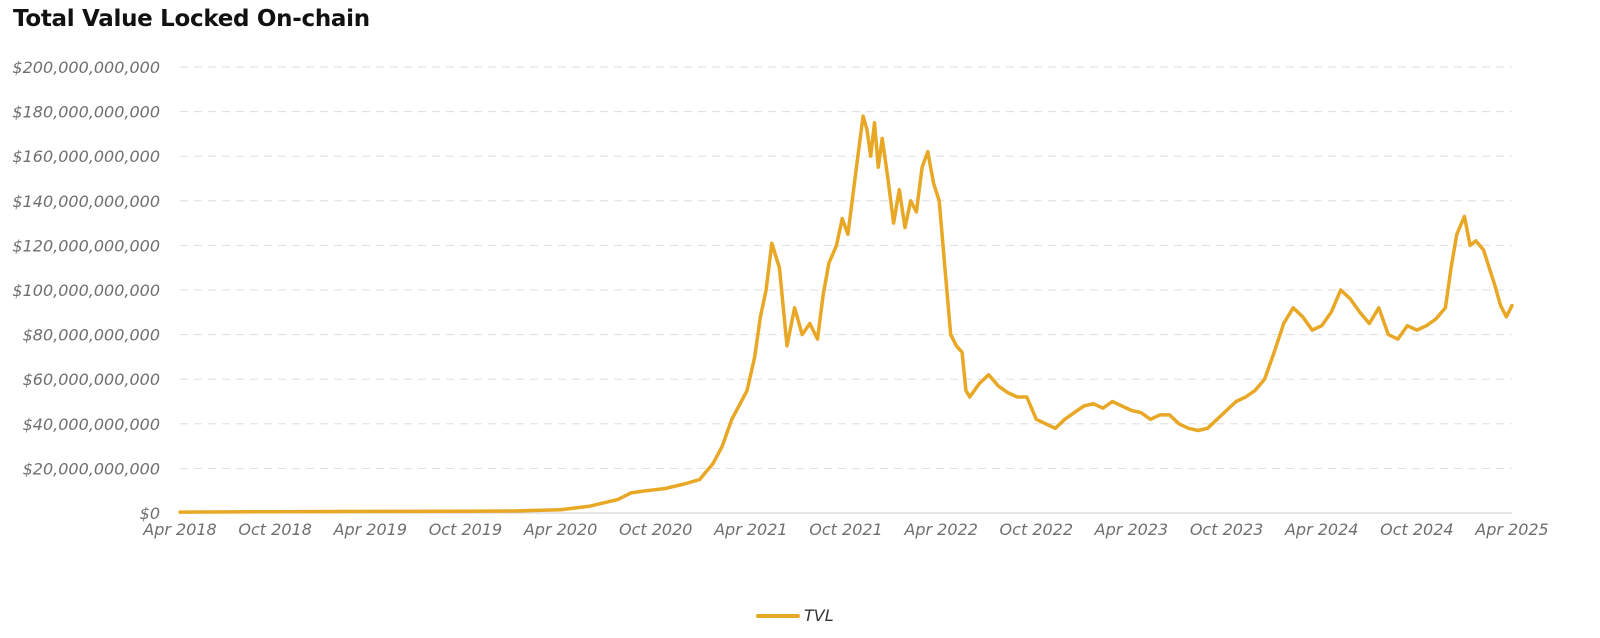 The image size is (1600, 638). What do you see at coordinates (150, 513) in the screenshot?
I see `y-tick-label: $0` at bounding box center [150, 513].